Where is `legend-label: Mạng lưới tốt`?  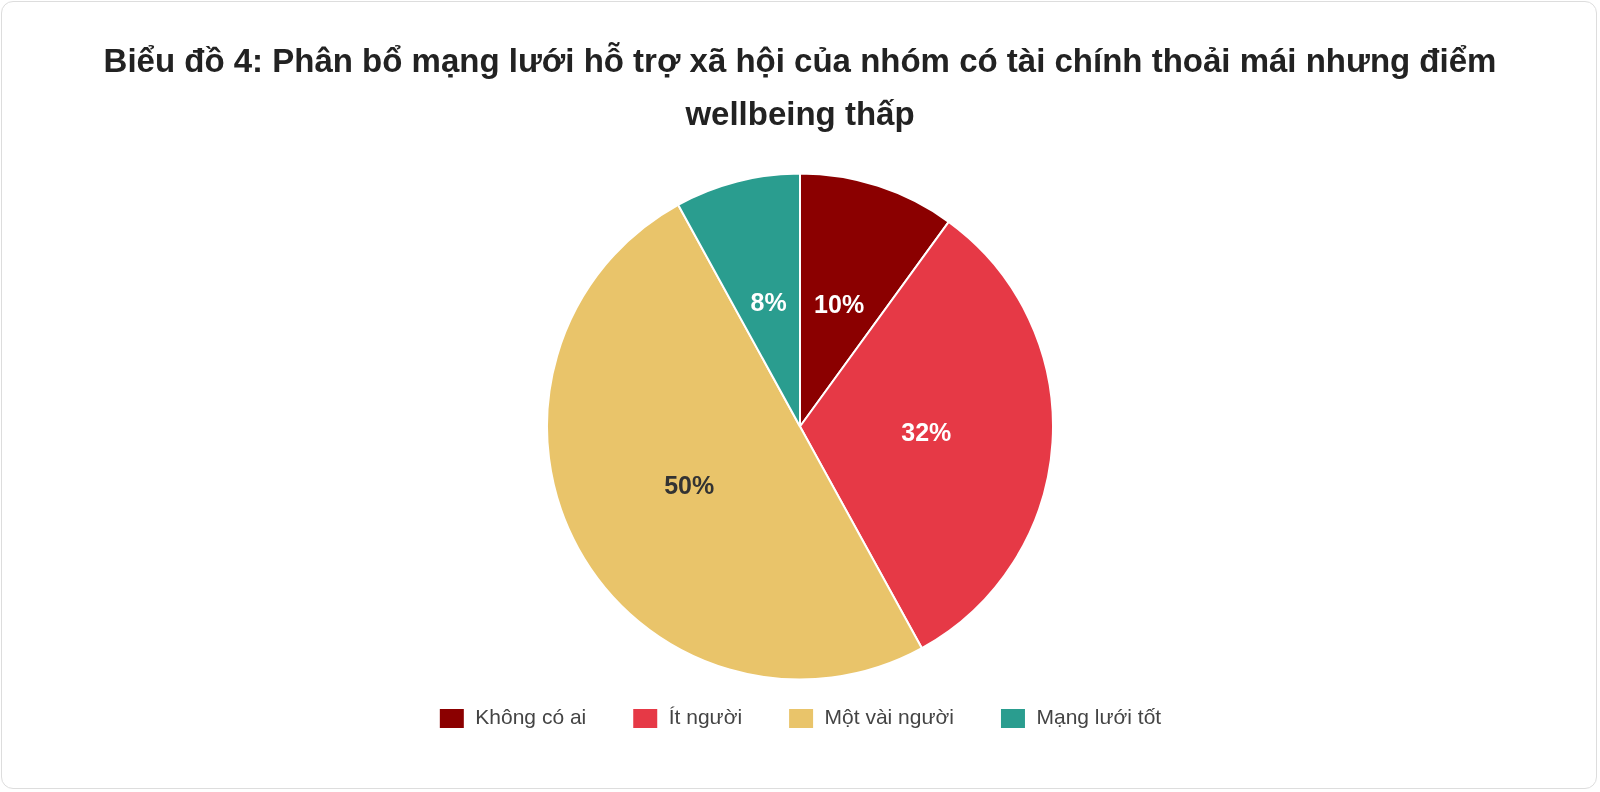
legend-label: Mạng lưới tốt is located at coordinates (1099, 717).